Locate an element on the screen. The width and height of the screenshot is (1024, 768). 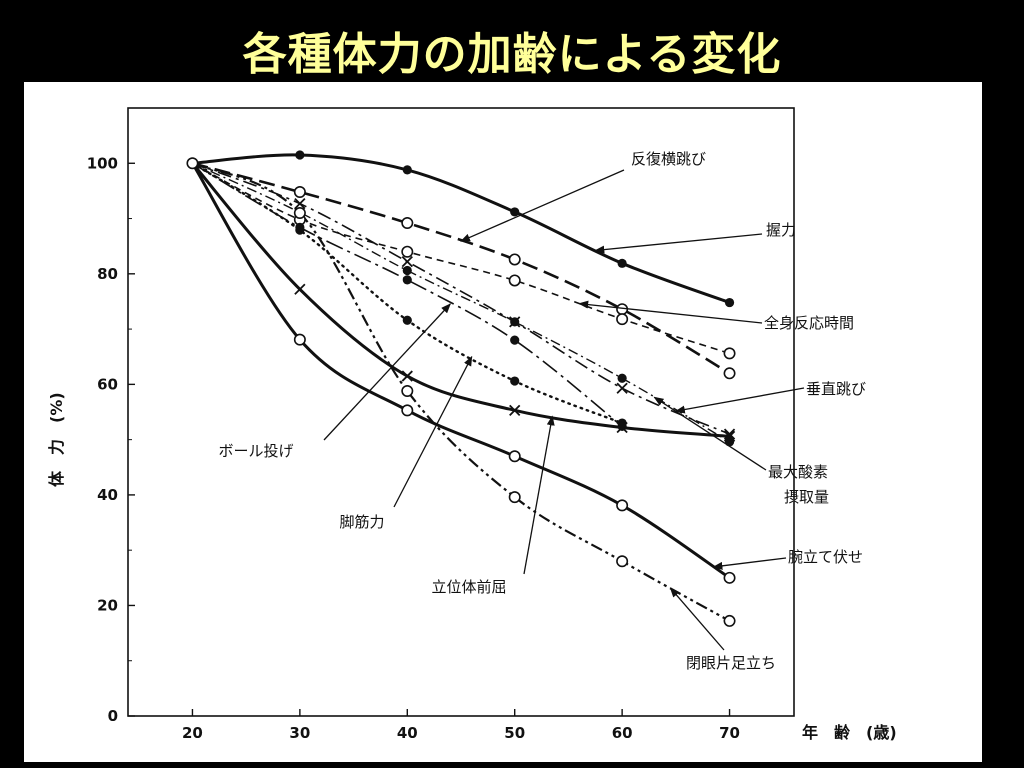
y-tick-label: 100 is located at coordinates (102, 163).